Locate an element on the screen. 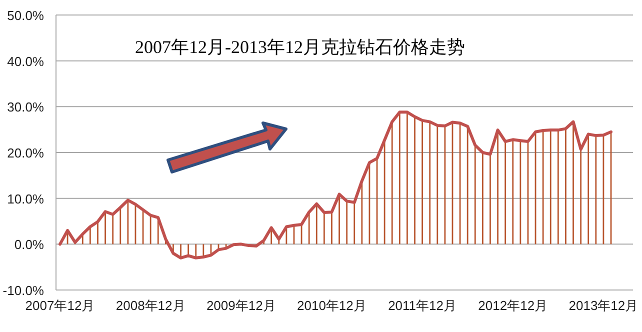  text: 2007年12月-2013年12月克拉钻石价格走势 is located at coordinates (300, 47).